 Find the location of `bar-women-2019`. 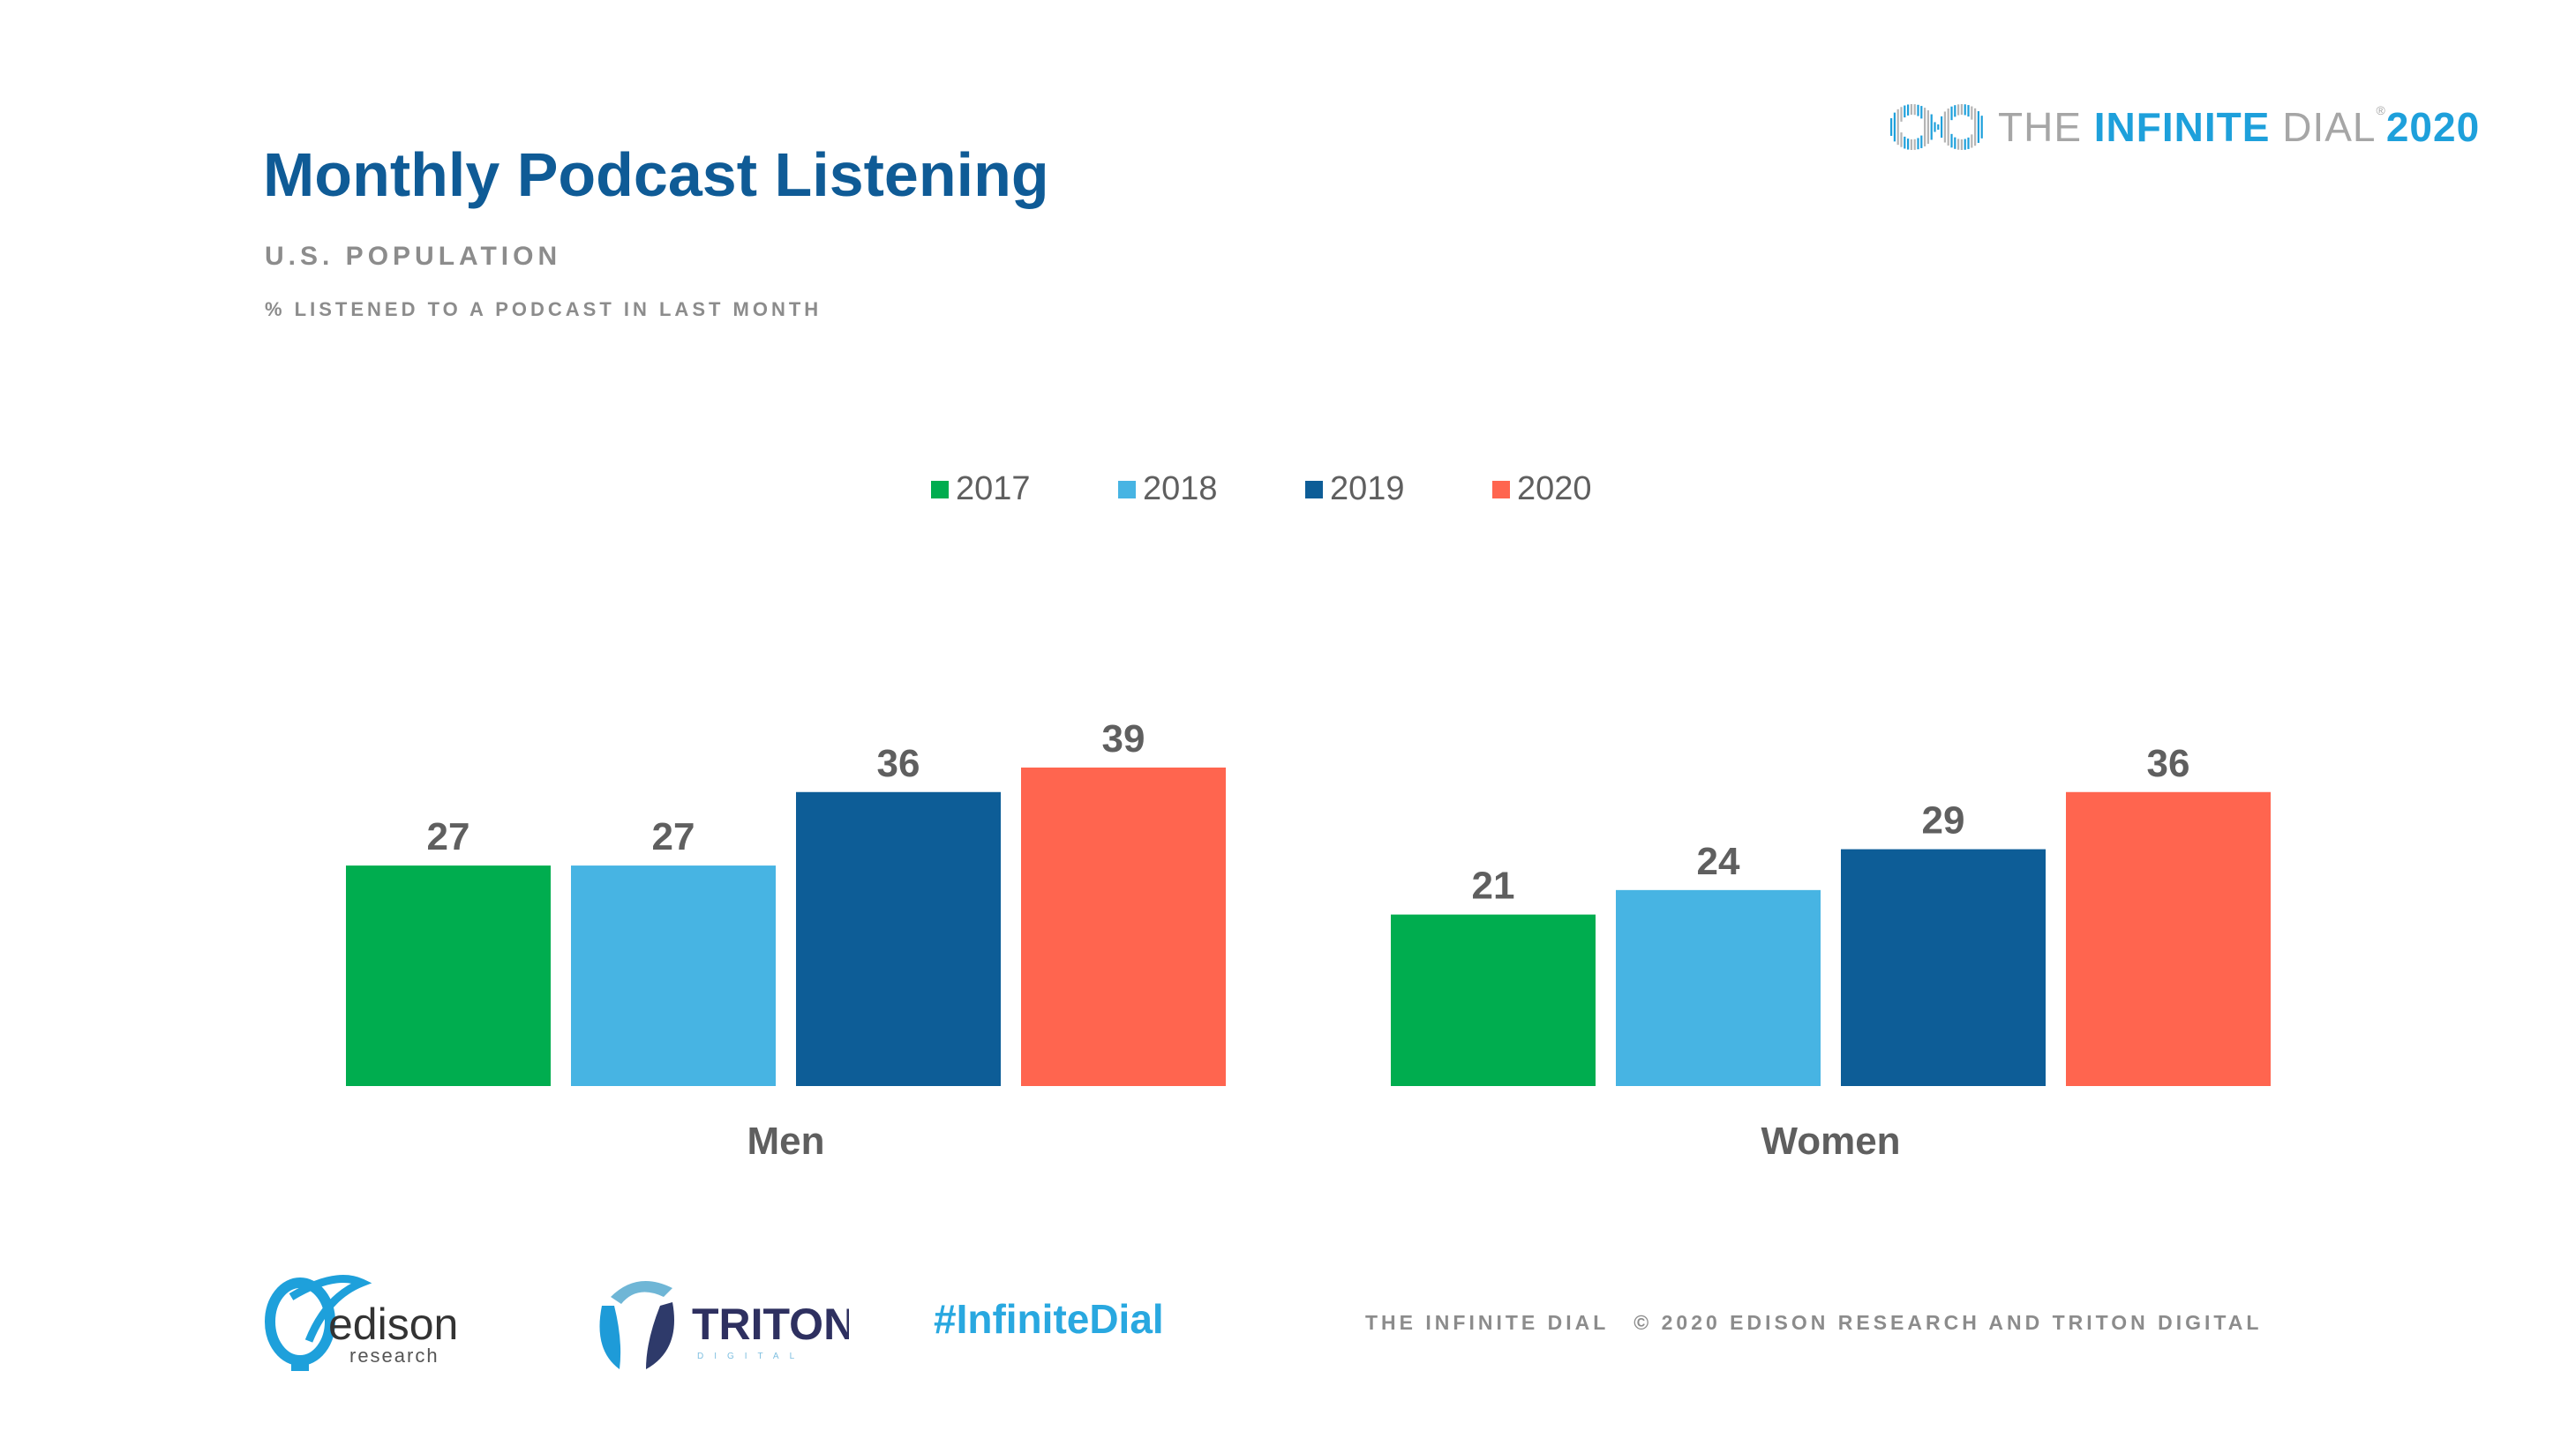

bar-women-2019 is located at coordinates (1943, 967).